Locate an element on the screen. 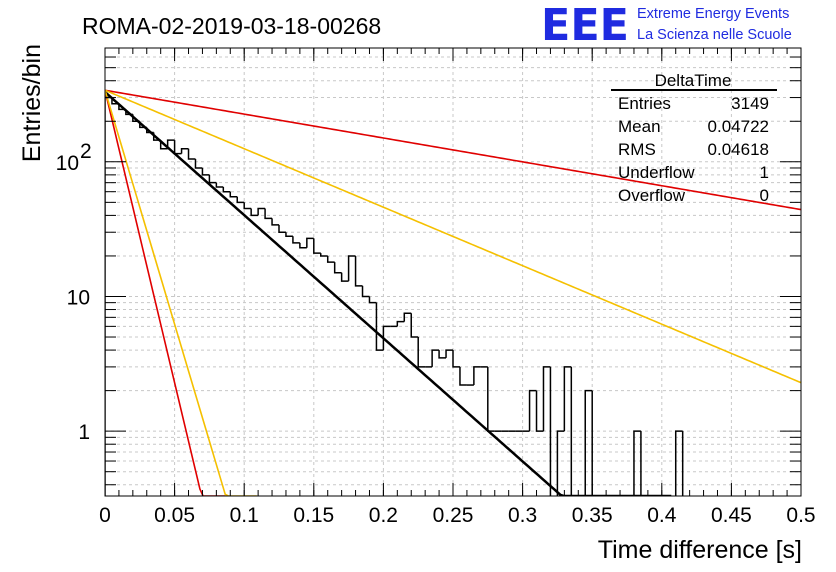  eee-logo-line2: La Scienza nelle Scuole is located at coordinates (714, 35).